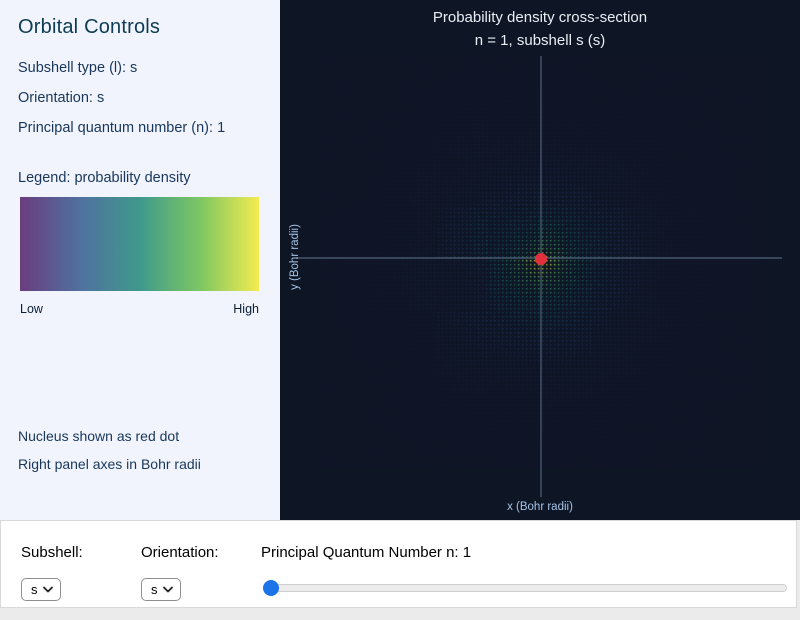 This screenshot has height=620, width=800. I want to click on orientation-select-label: Orientation:, so click(180, 552).